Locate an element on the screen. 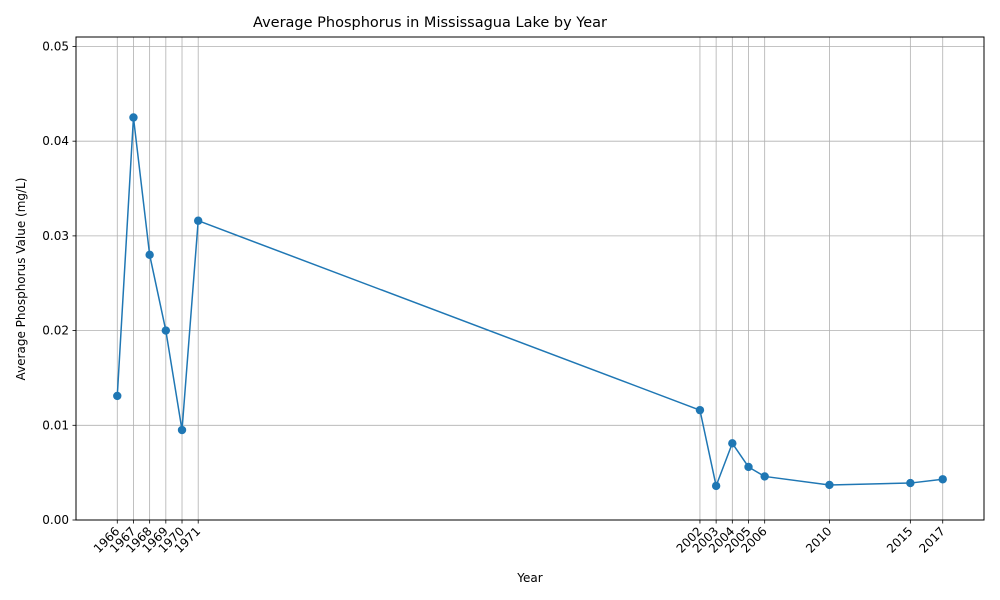 The image size is (1000, 600). y-tick-label: 0.03 is located at coordinates (55, 236).